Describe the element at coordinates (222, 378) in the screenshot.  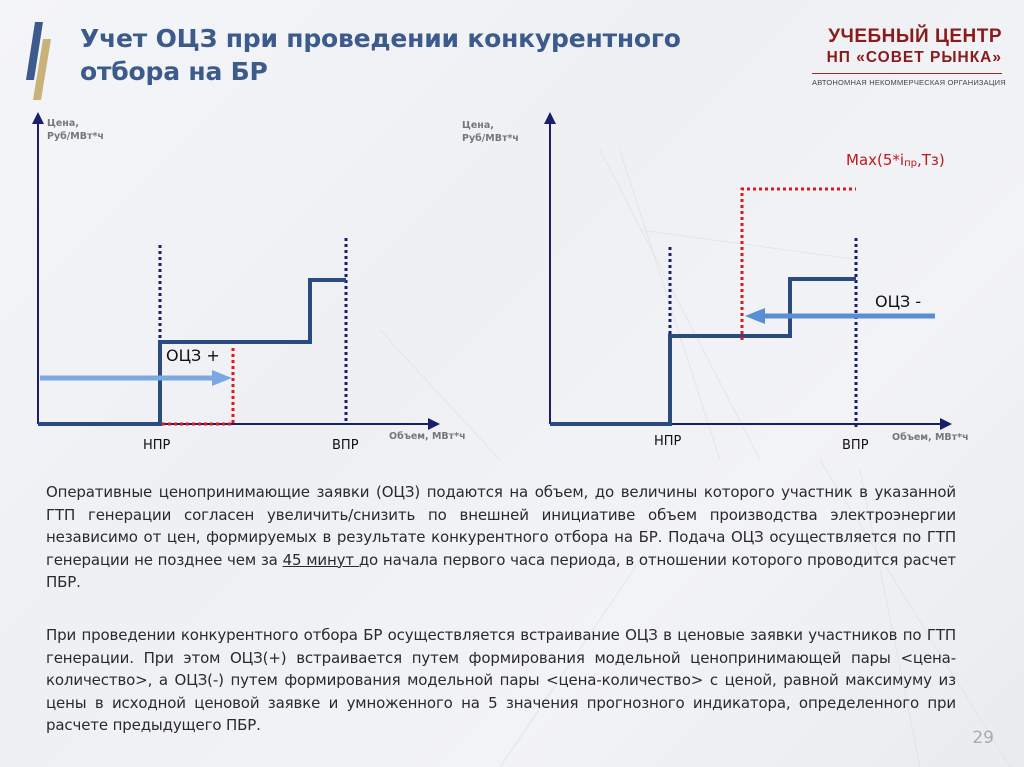
I see `ocz-plus-arrow-icon` at that location.